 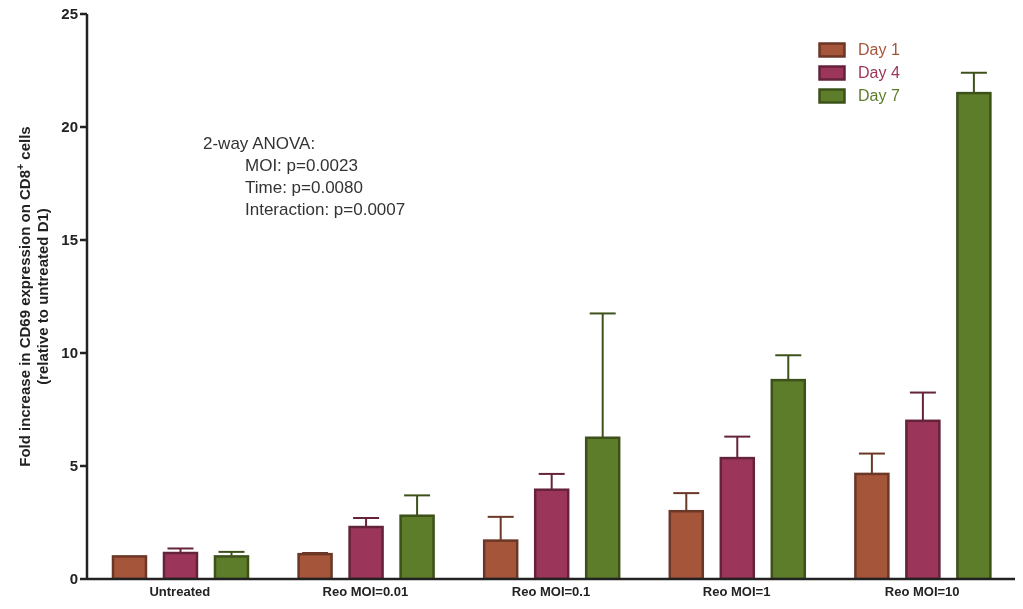 I want to click on y-tick-label: 25, so click(x=69, y=14).